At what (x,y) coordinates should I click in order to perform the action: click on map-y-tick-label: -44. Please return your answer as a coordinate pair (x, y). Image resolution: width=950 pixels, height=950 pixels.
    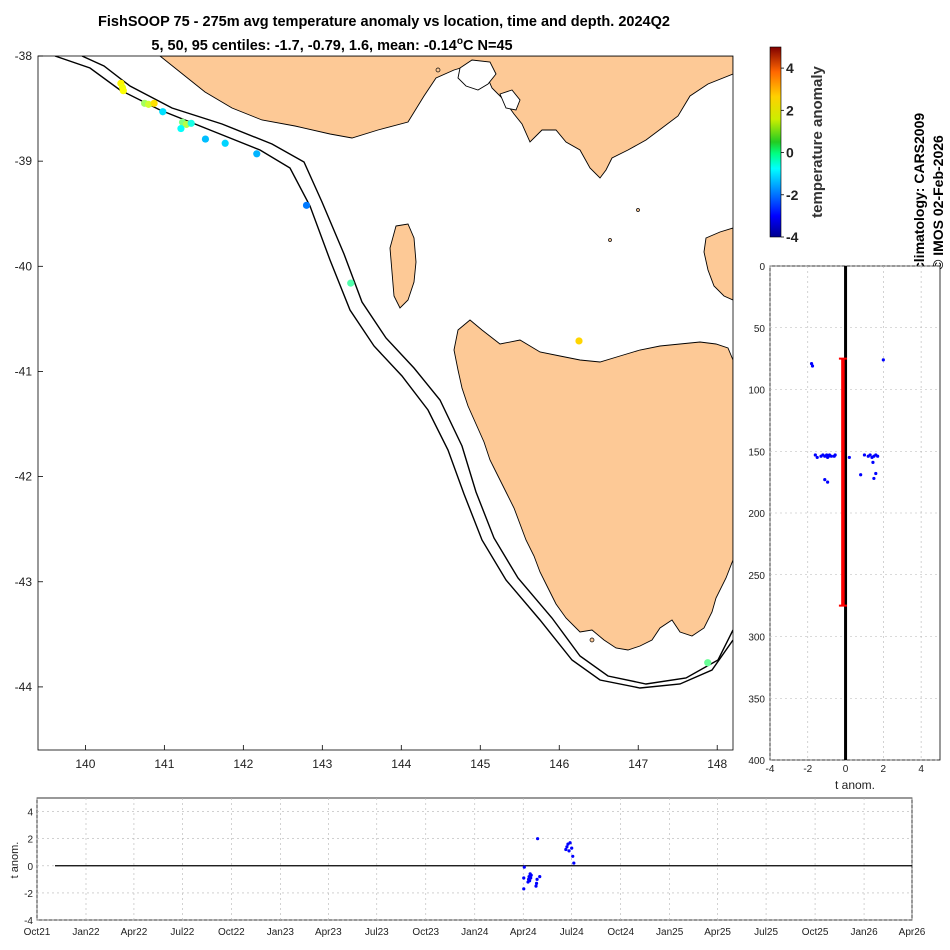
    Looking at the image, I should click on (24, 687).